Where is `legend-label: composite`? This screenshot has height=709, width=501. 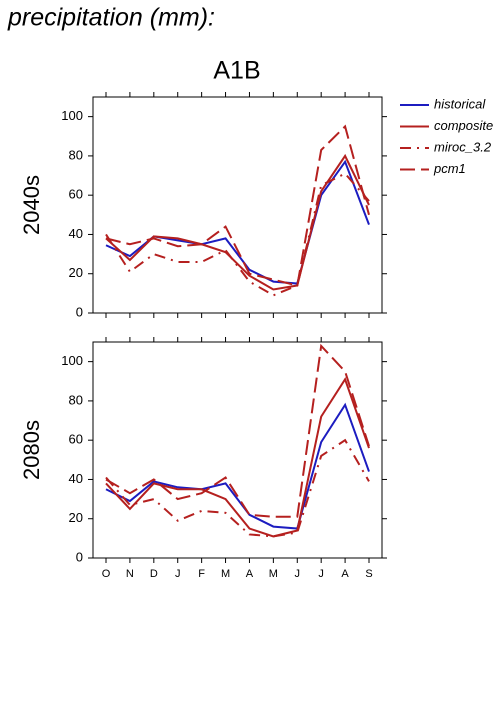 legend-label: composite is located at coordinates (463, 125).